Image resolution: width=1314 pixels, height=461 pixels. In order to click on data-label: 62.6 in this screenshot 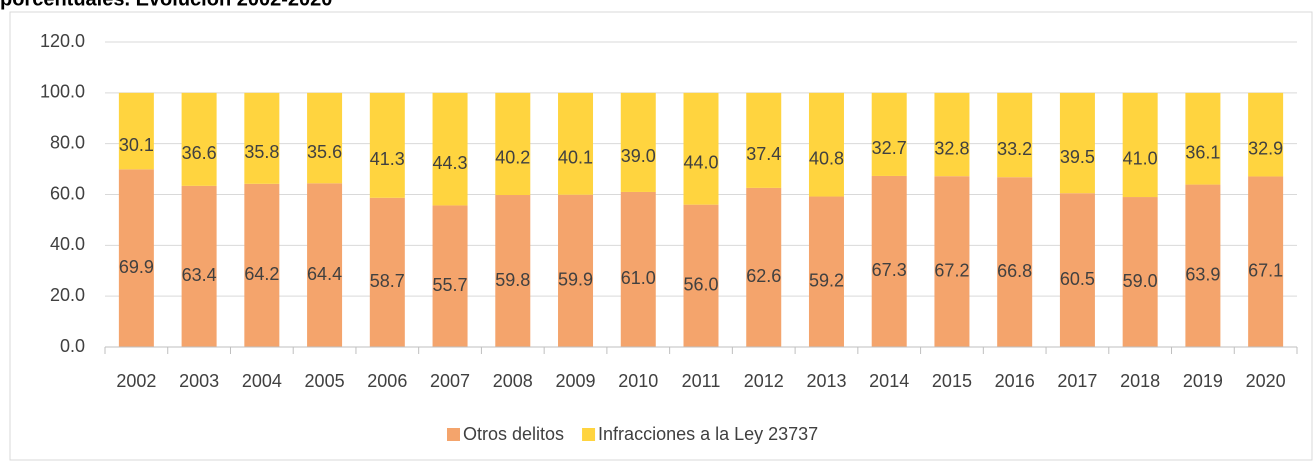, I will do `click(763, 276)`.